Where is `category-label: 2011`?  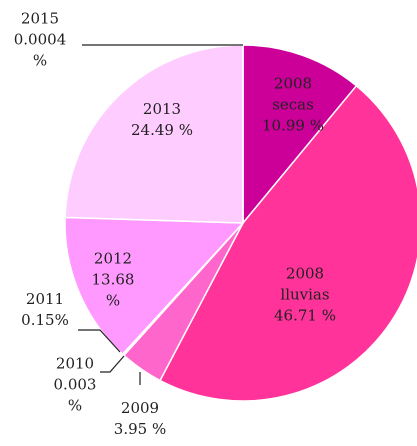
category-label: 2011 is located at coordinates (45, 299).